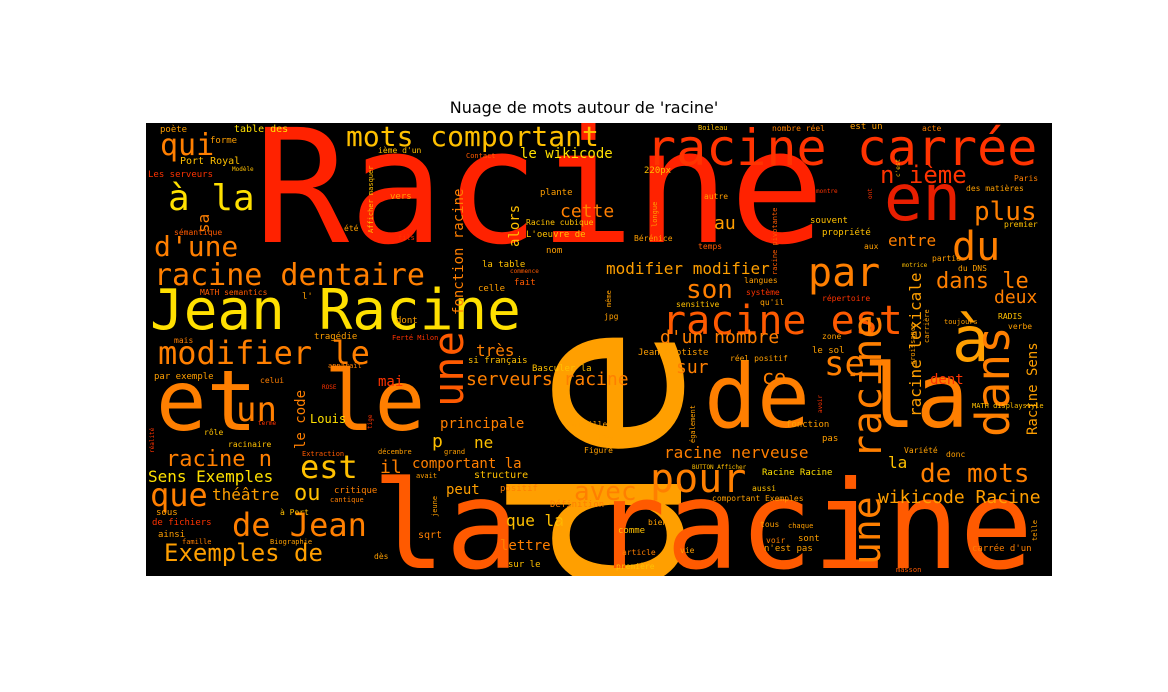 This screenshot has width=1168, height=692. What do you see at coordinates (391, 467) in the screenshot?
I see `word: il` at bounding box center [391, 467].